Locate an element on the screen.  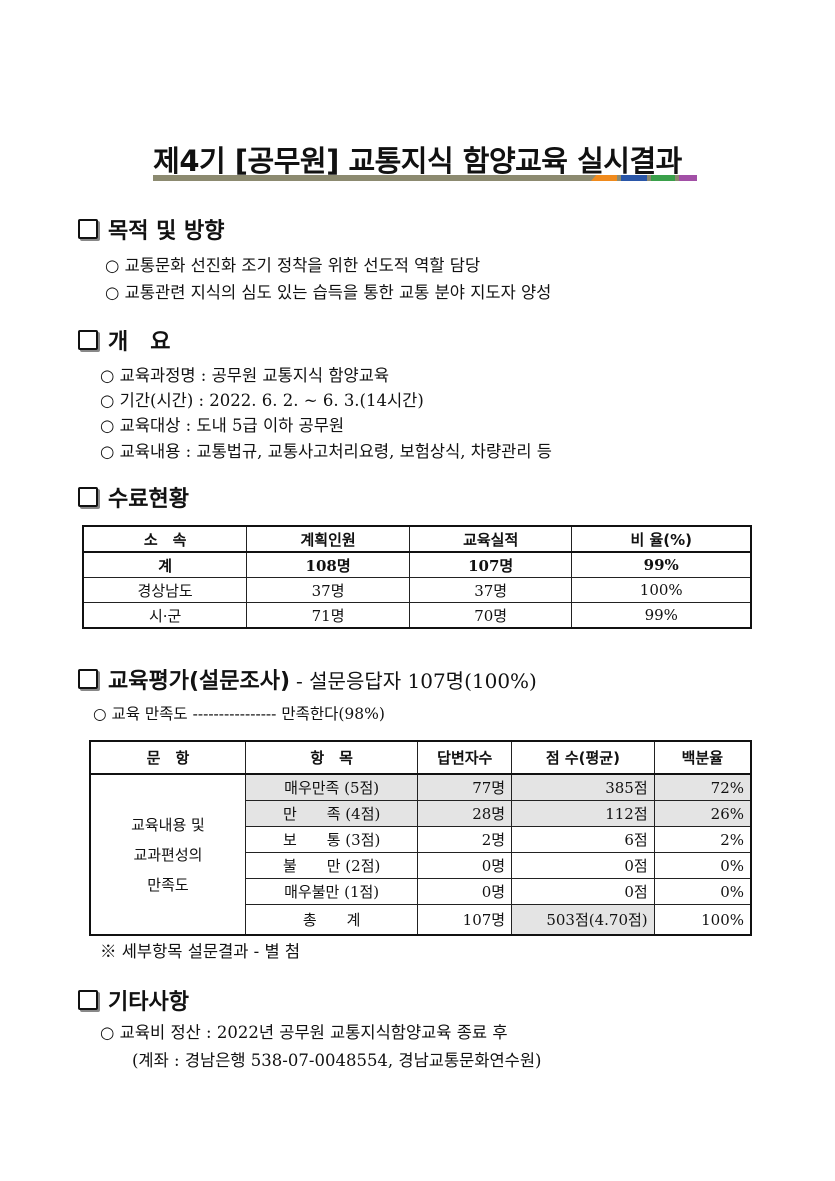
page-title: 제4기 [공무원] 교통지식 함양교육 실시결과 is located at coordinates (417, 161).